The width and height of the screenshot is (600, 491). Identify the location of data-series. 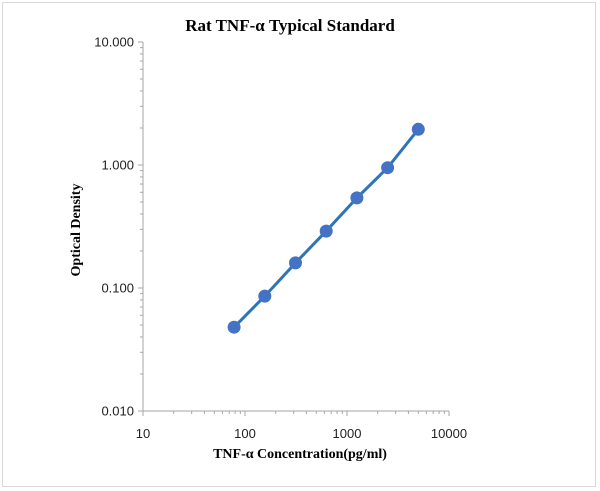
(326, 228).